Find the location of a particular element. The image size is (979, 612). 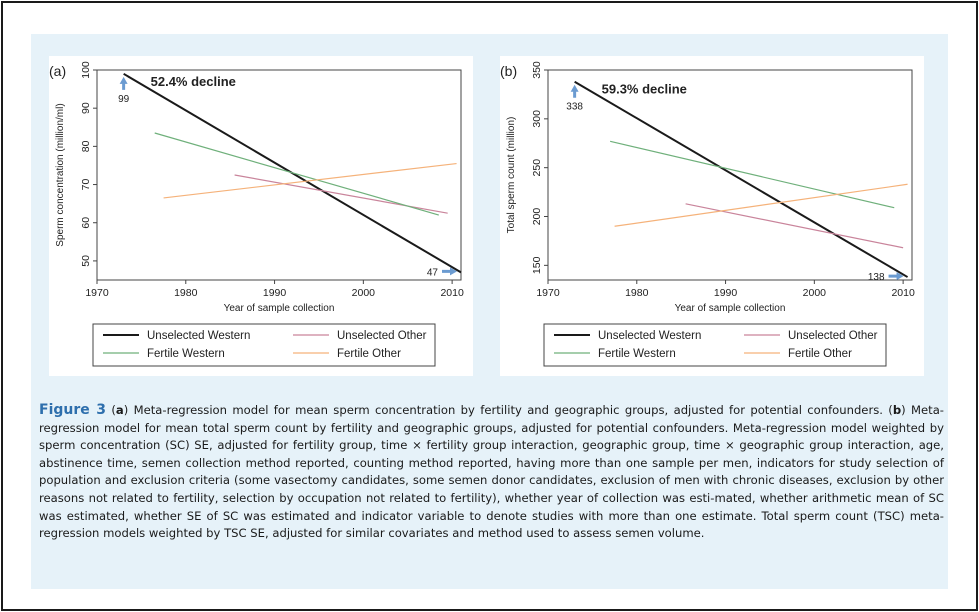

chart-b-legend-label-fertile-other: Fertile Other is located at coordinates (820, 354).